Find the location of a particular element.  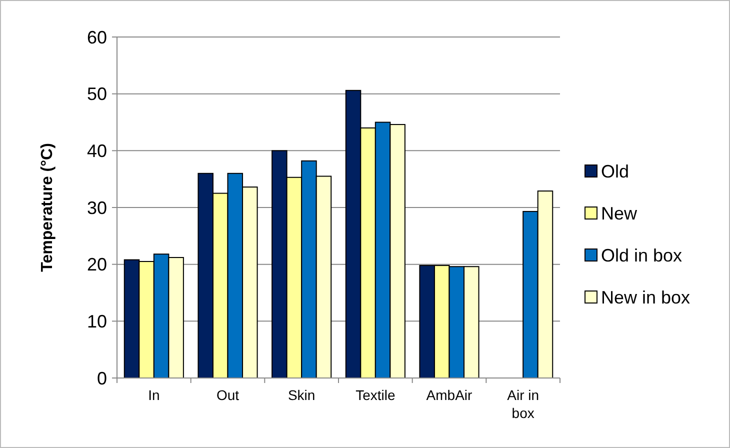

legend-label: Old is located at coordinates (615, 171).